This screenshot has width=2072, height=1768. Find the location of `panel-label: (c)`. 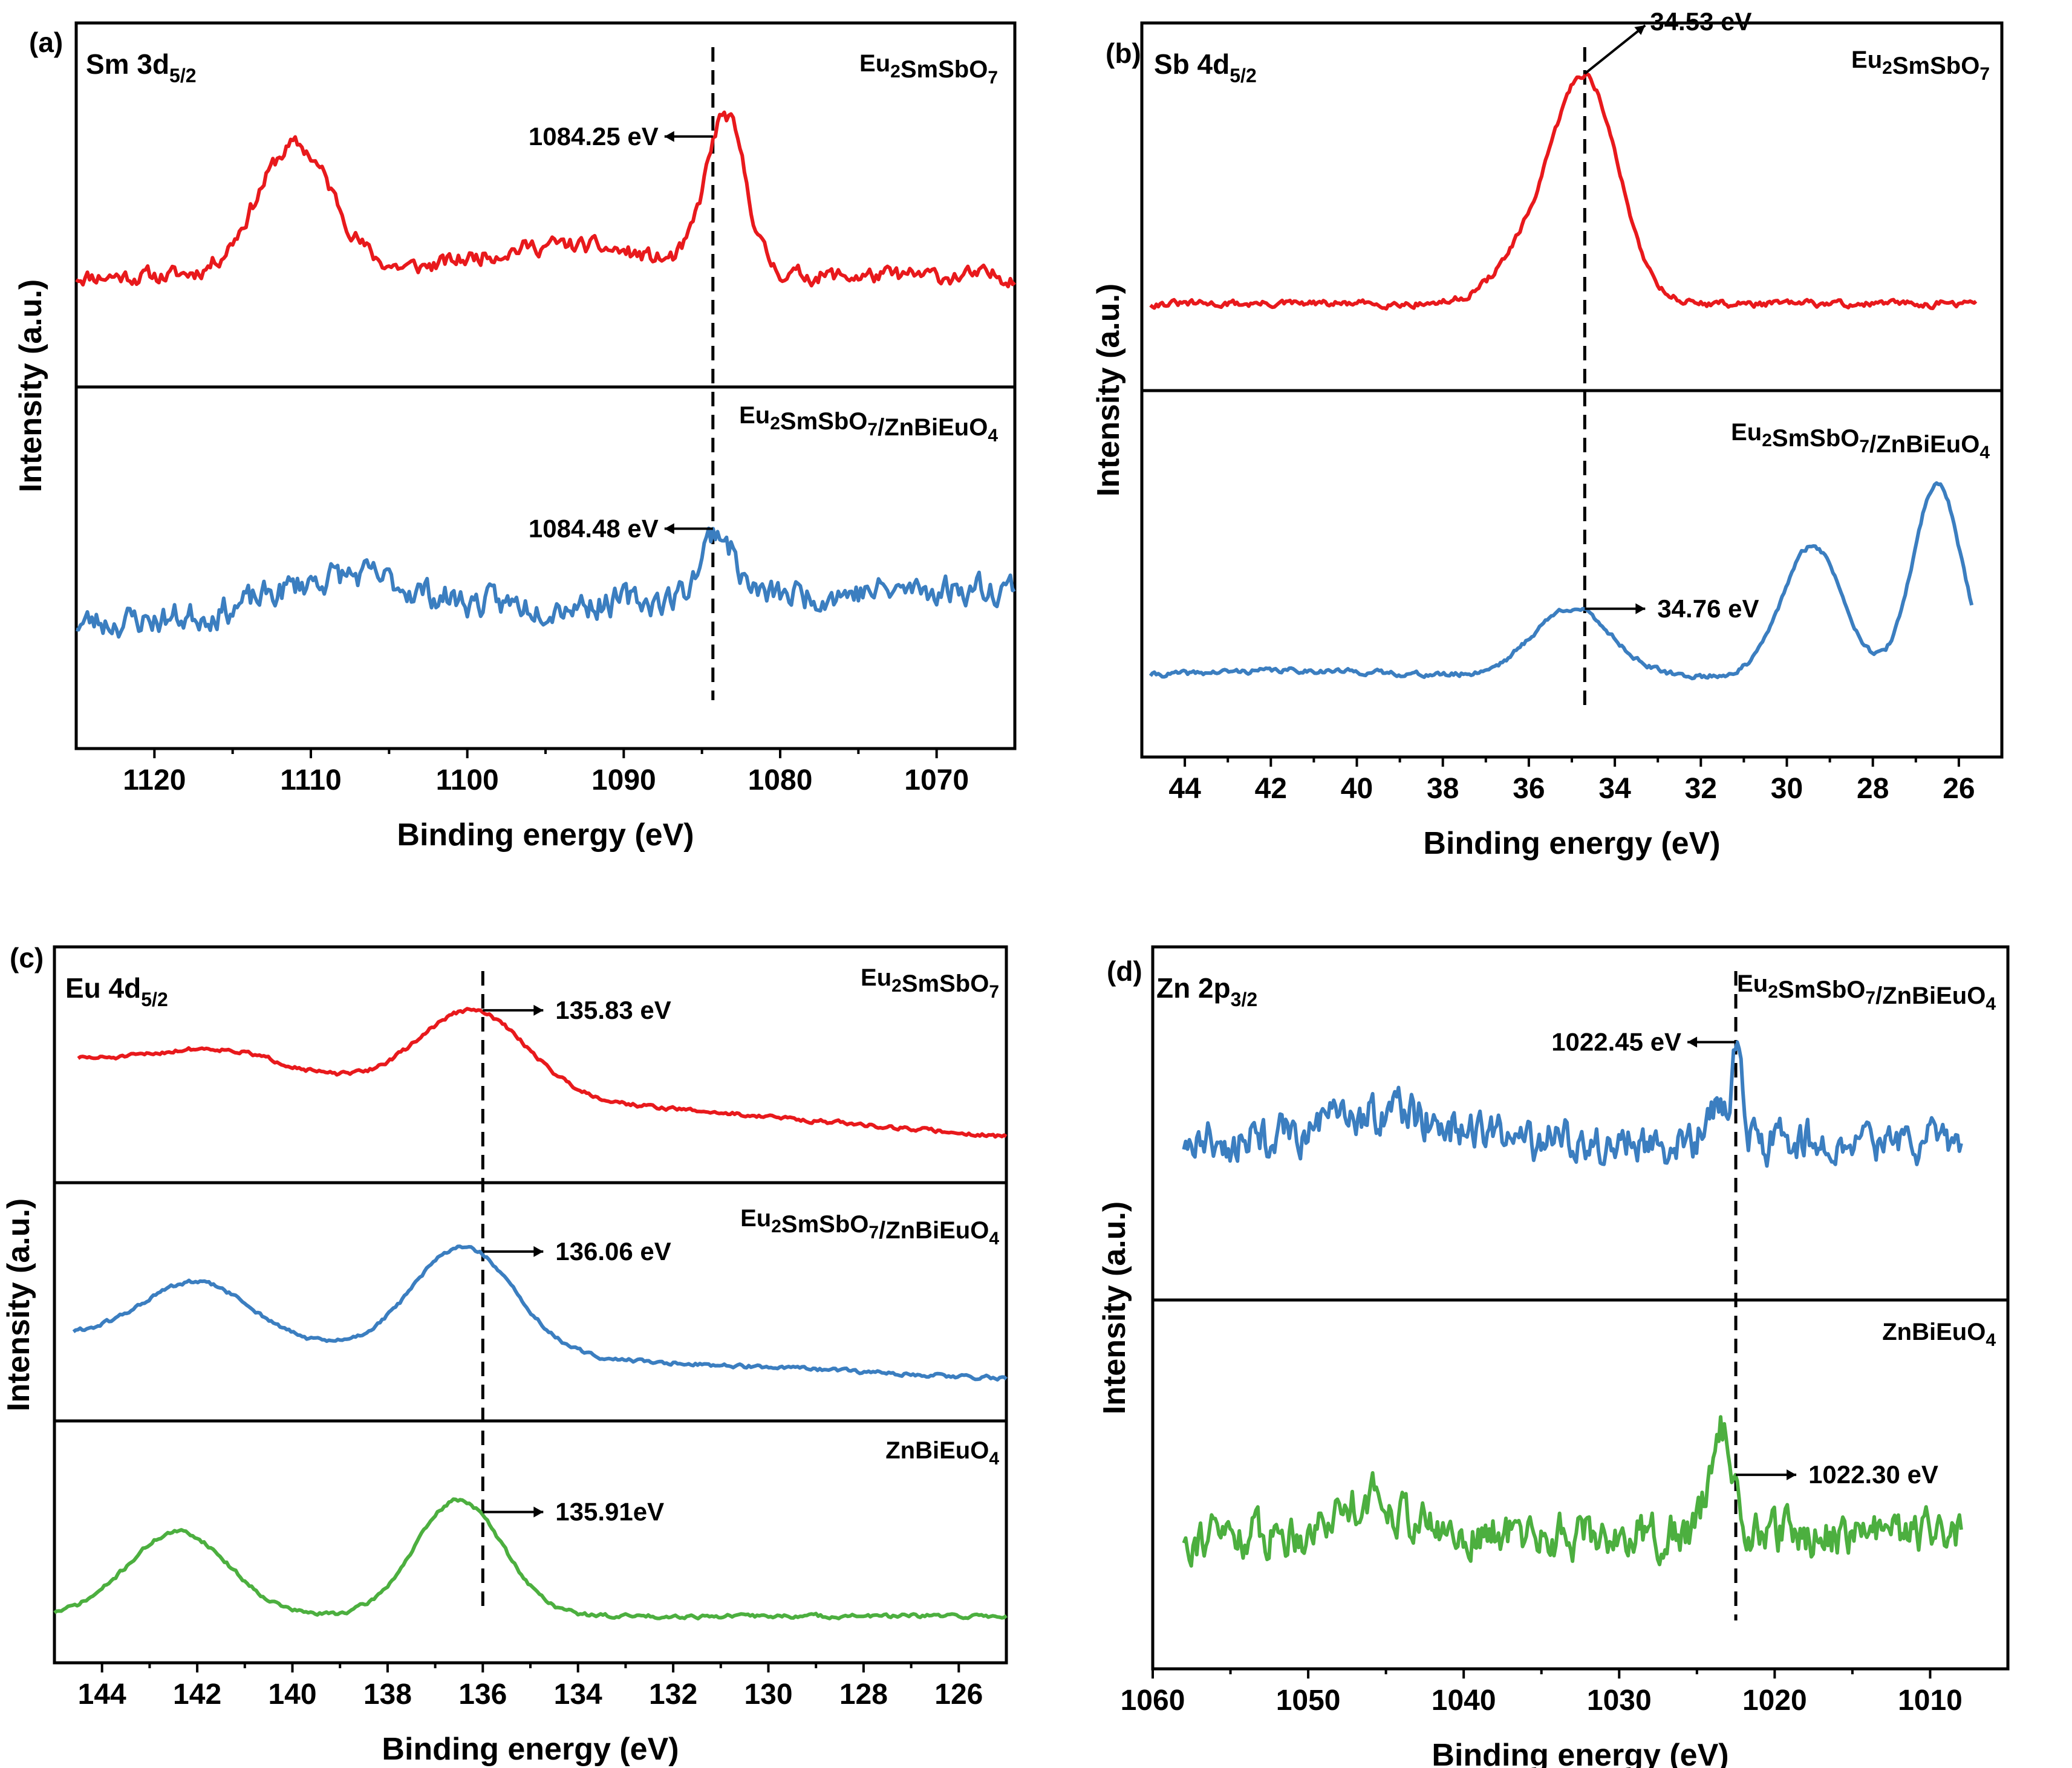

panel-label: (c) is located at coordinates (27, 957).